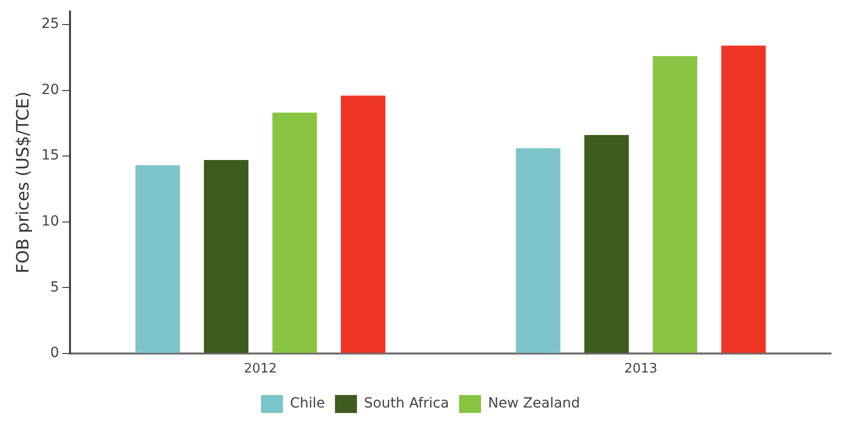 Image resolution: width=841 pixels, height=423 pixels. I want to click on y-tick-label: 0, so click(55, 353).